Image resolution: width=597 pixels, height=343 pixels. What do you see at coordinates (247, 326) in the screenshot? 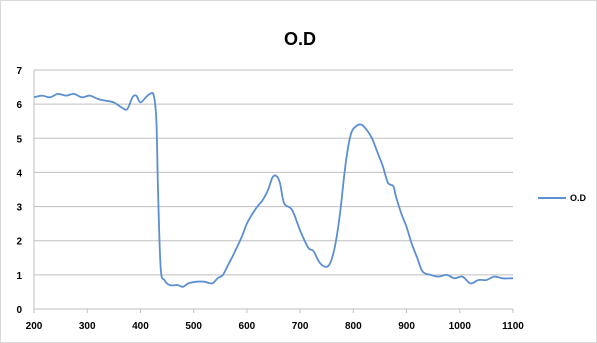
I see `x-tick-label: 600` at bounding box center [247, 326].